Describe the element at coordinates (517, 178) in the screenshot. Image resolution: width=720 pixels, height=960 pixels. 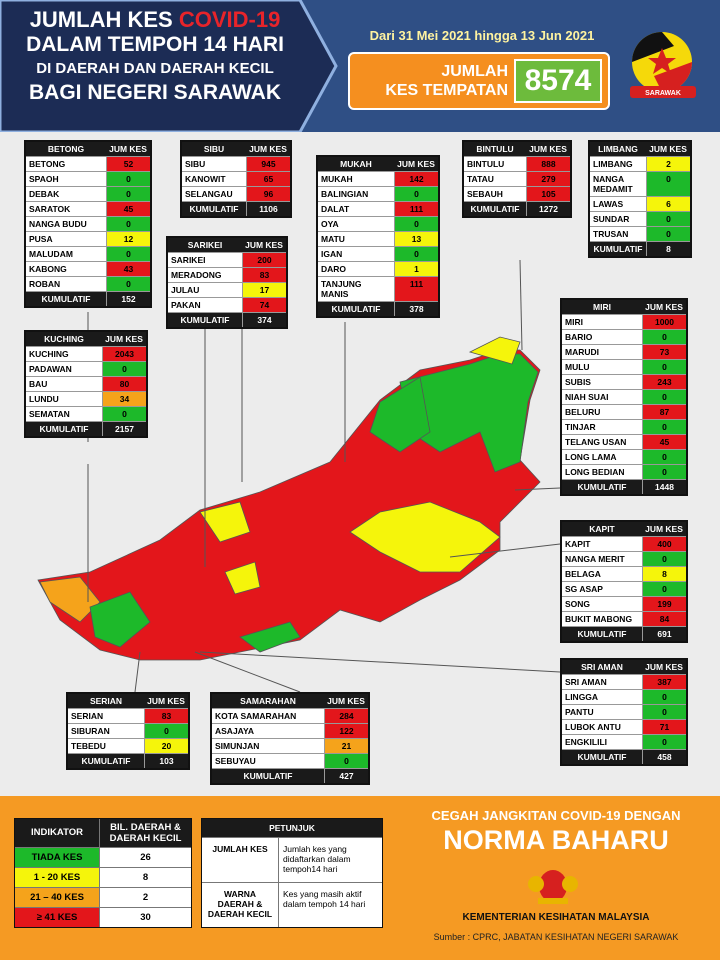
I see `table-row: TATAU 279` at that location.